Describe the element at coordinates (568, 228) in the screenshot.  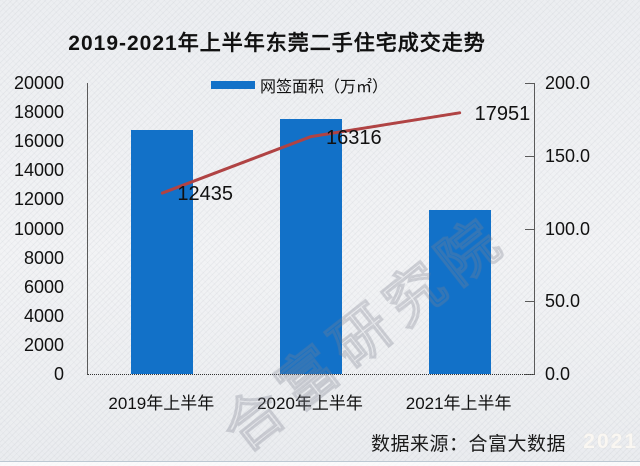
I see `right-axis-tick-label: 100.0` at that location.